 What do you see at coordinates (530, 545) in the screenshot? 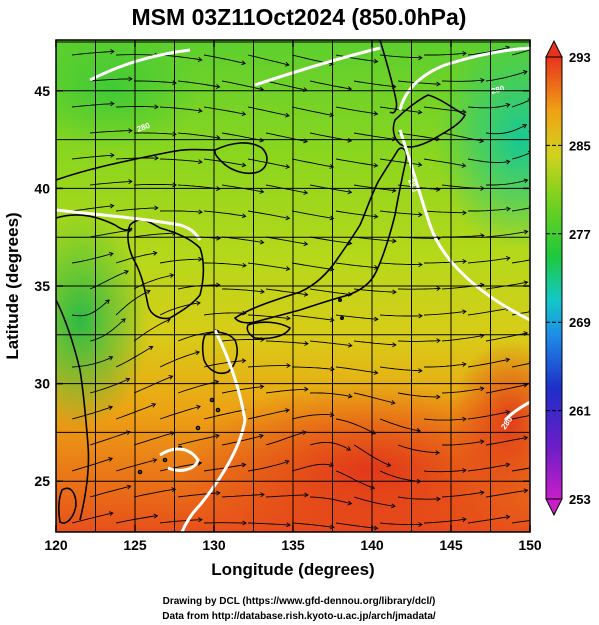
I see `x-tick-label: 150` at bounding box center [530, 545].